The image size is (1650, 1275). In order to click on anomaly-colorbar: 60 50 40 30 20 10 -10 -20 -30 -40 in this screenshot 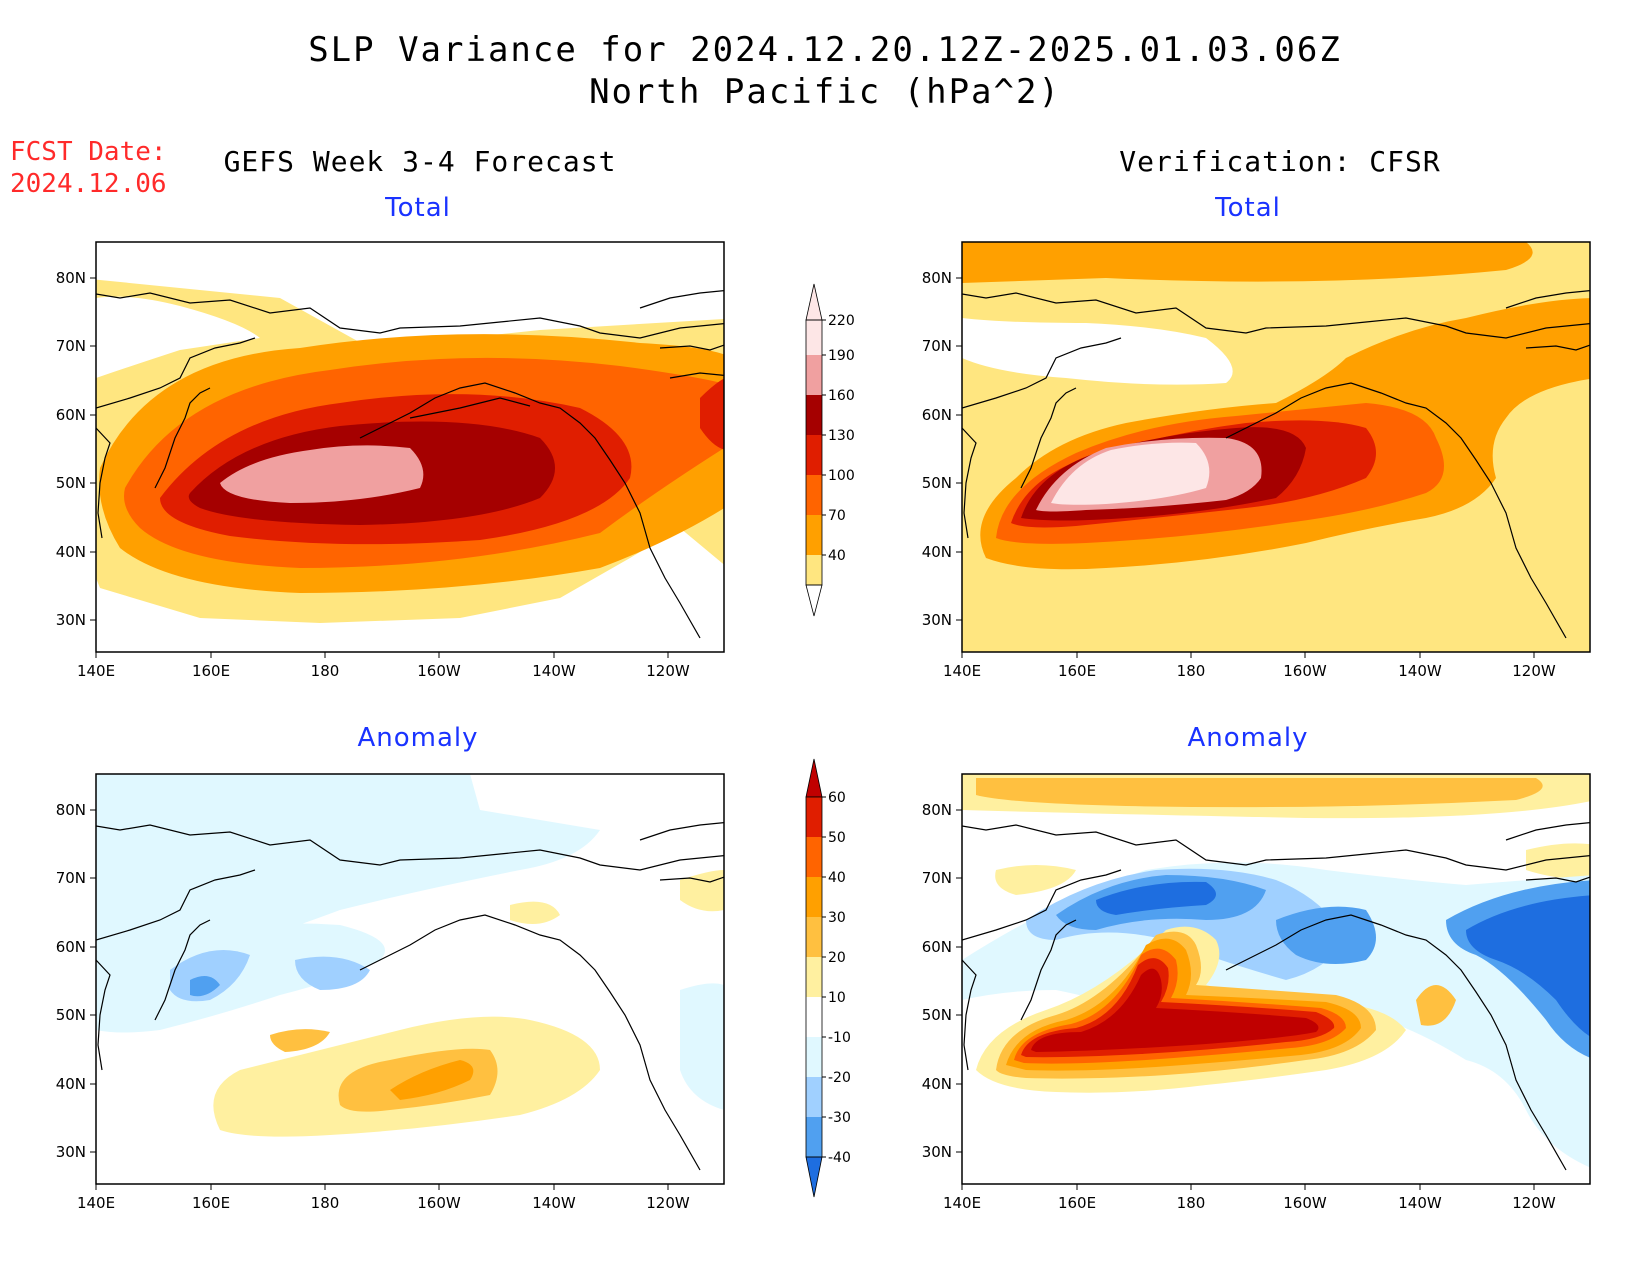, I will do `click(828, 978)`.